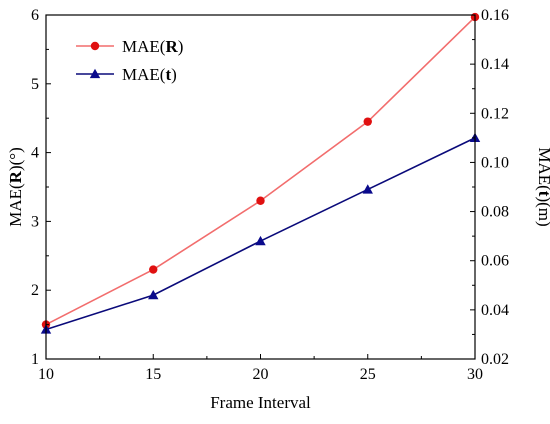 Image resolution: width=550 pixels, height=424 pixels. I want to click on y-left-axis-title-suffix: )(°), so click(15, 159).